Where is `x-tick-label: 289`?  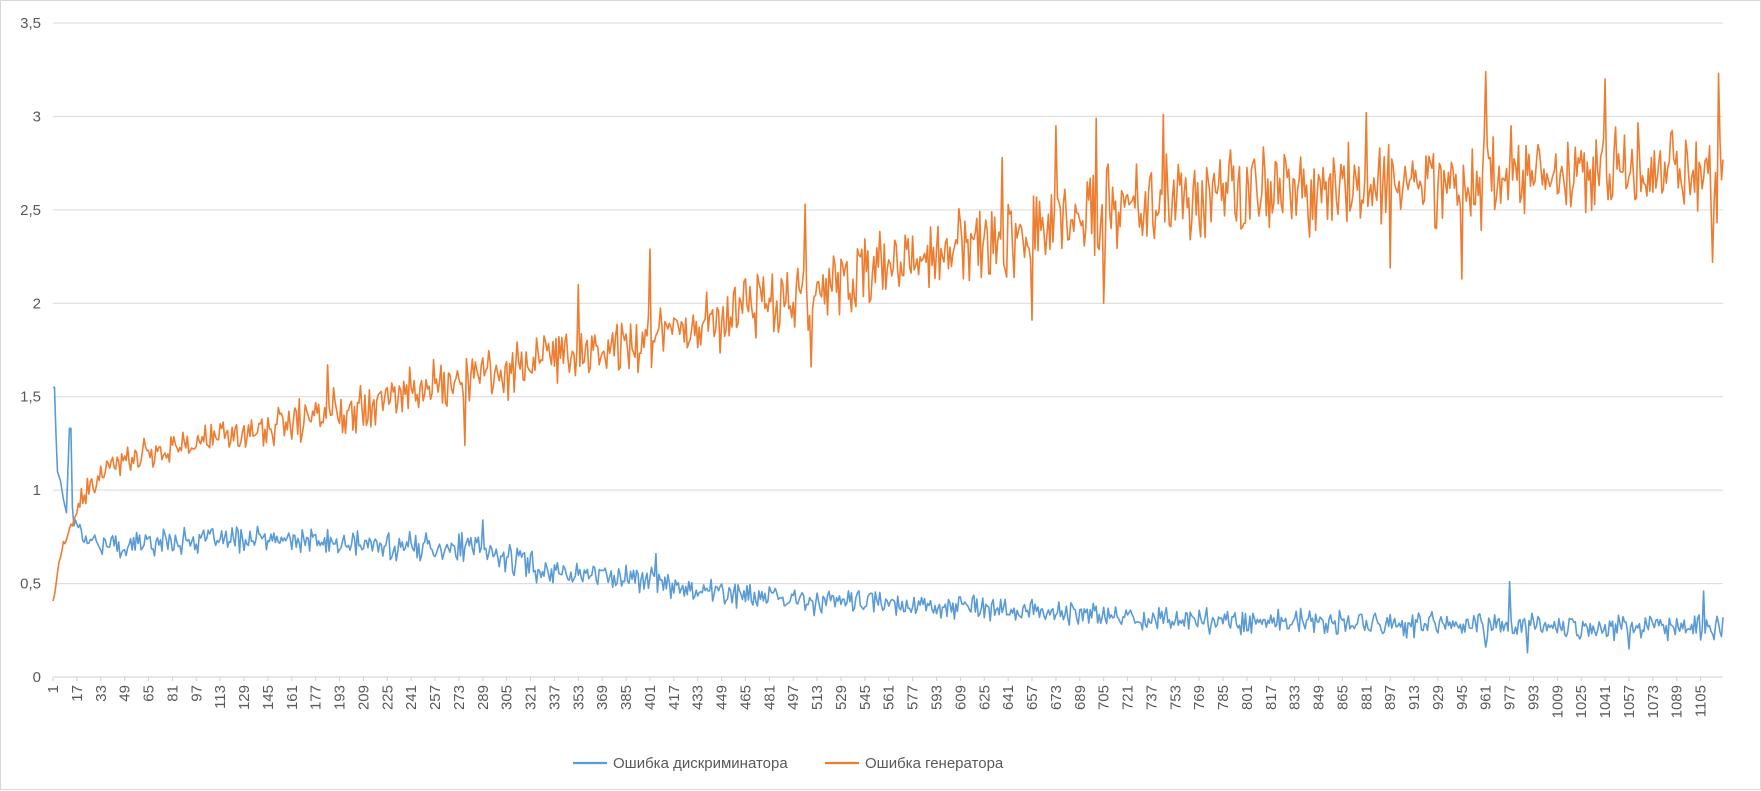 x-tick-label: 289 is located at coordinates (483, 697).